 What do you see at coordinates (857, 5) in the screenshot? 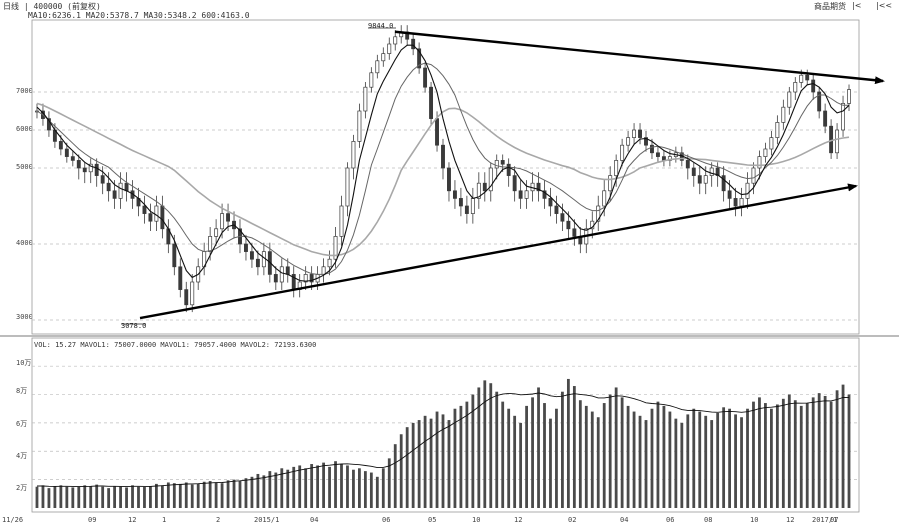
I see `toolbar-button-first: |<` at bounding box center [857, 5].